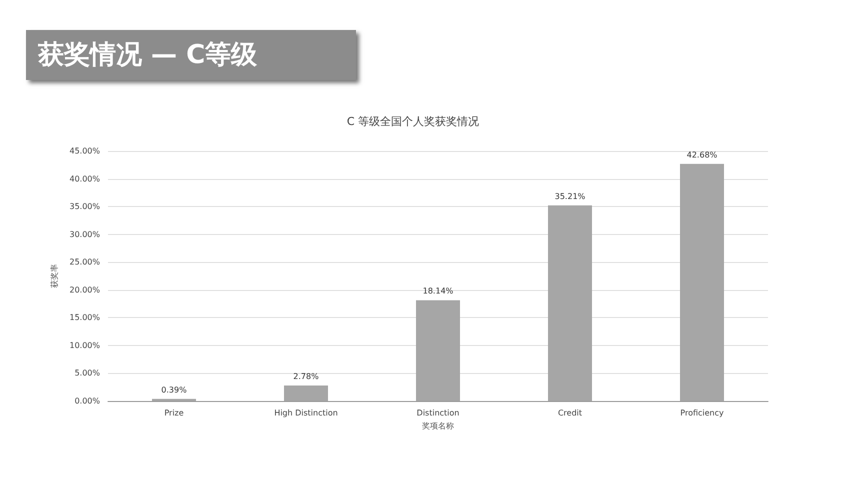  I want to click on y-tick-label: 5.00%, so click(87, 373).